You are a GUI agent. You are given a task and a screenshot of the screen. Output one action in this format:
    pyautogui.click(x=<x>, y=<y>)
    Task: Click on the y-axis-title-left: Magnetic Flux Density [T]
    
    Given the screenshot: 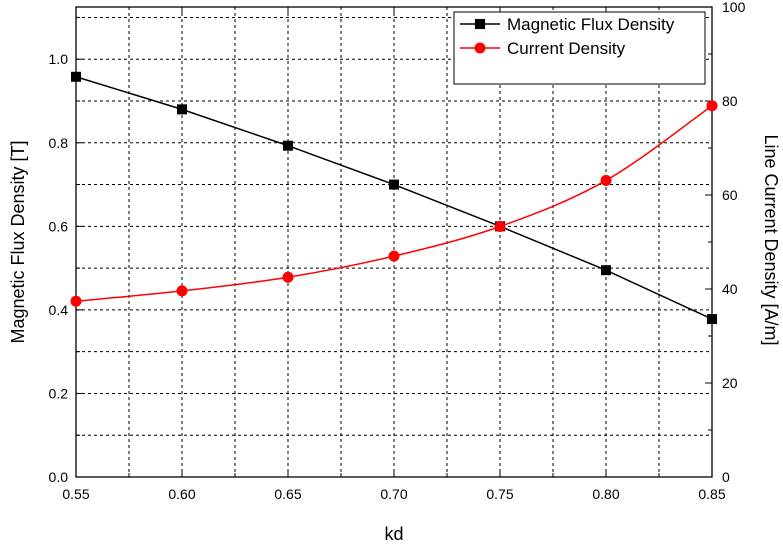 What is the action you would take?
    pyautogui.click(x=18, y=241)
    